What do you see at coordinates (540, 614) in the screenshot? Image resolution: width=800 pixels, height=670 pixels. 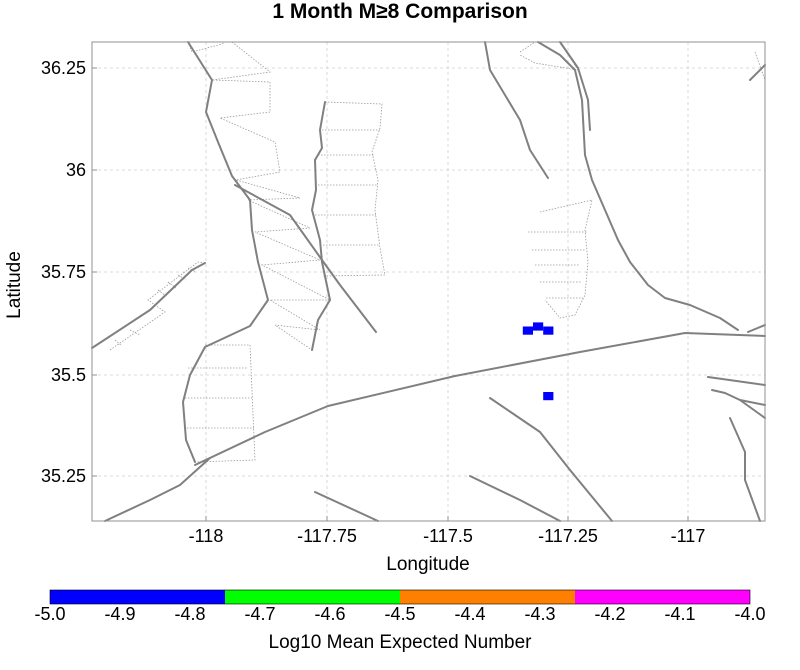 I see `colorbar-tick-label: -4.3` at bounding box center [540, 614].